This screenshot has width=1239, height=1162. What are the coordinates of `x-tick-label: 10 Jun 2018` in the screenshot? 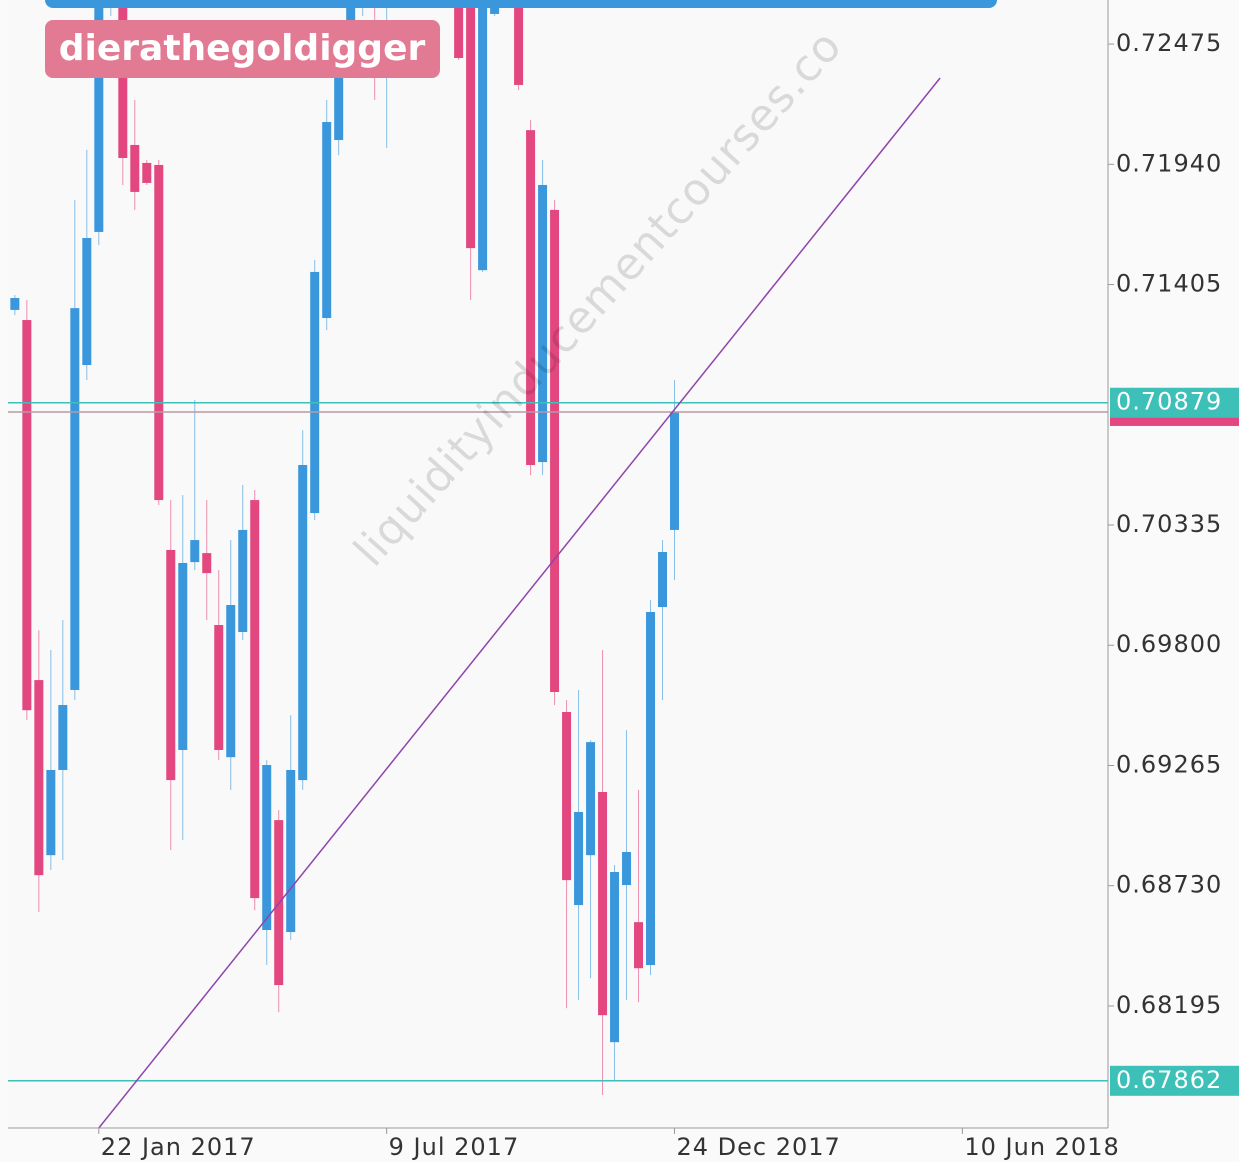 It's located at (1041, 1147).